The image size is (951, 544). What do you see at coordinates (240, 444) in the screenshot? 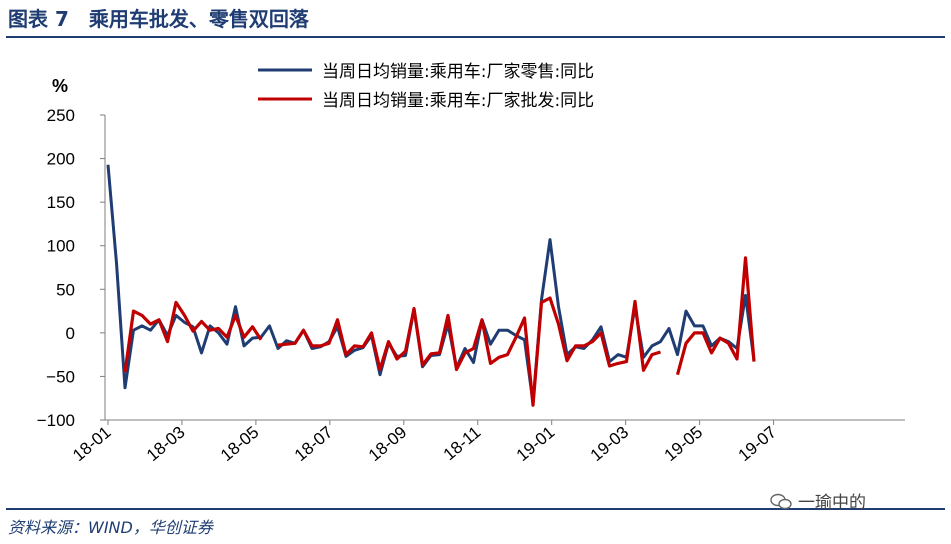
I see `x-tick-label: 18-05` at bounding box center [240, 444].